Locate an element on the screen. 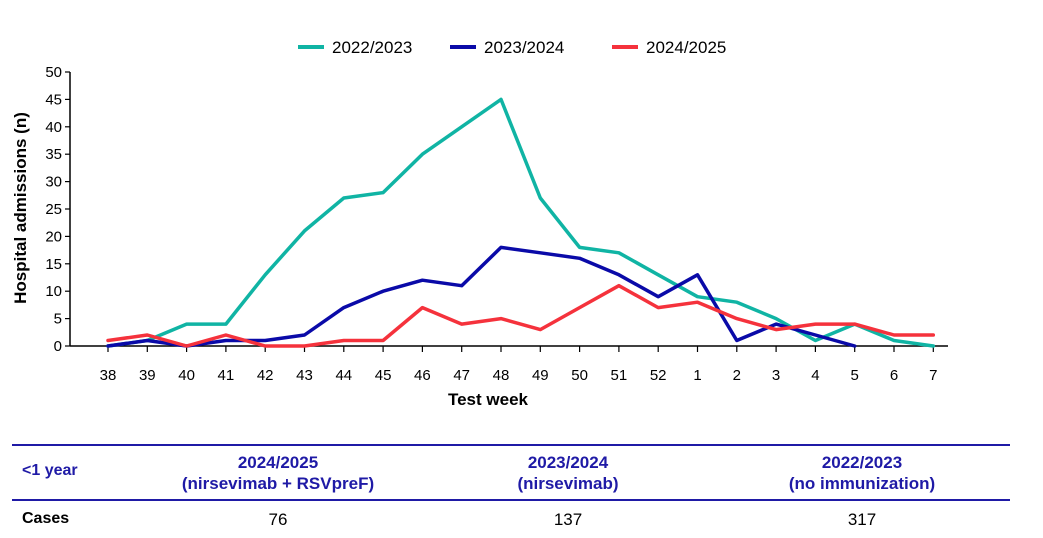 The height and width of the screenshot is (538, 1043). x-tick-label: 52 is located at coordinates (658, 375).